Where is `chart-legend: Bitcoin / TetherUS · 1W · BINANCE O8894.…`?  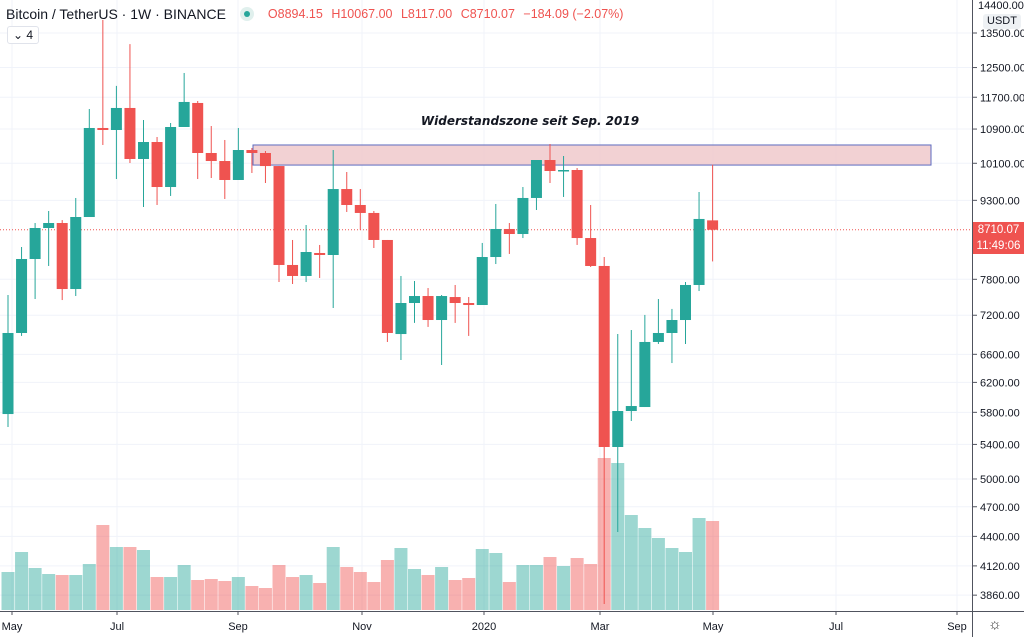 chart-legend: Bitcoin / TetherUS · 1W · BINANCE O8894.… is located at coordinates (317, 14).